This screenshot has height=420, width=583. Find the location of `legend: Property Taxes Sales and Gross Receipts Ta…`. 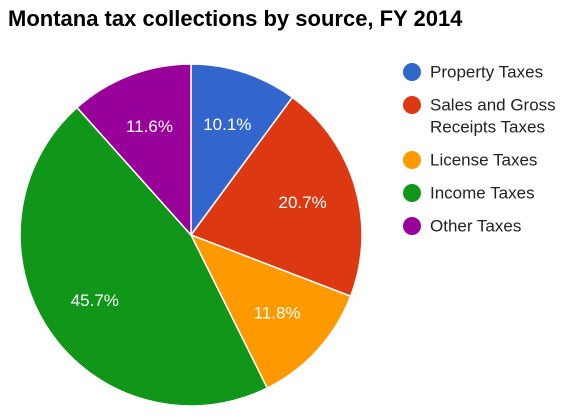

legend: Property Taxes Sales and Gross Receipts Ta… is located at coordinates (479, 149).